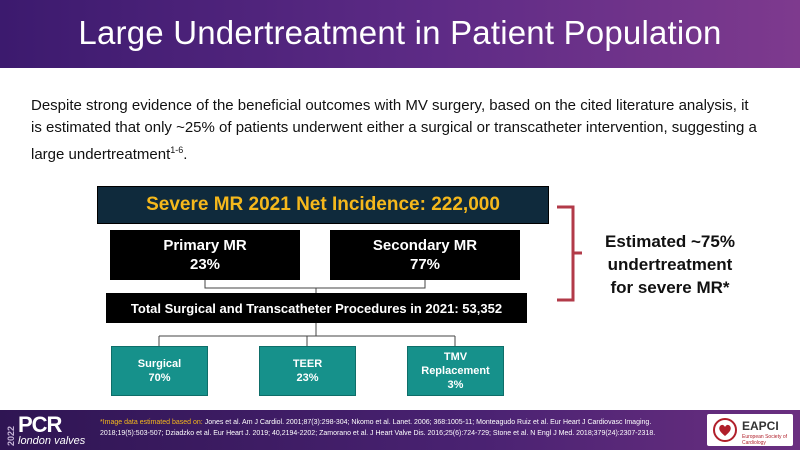 Image resolution: width=800 pixels, height=450 pixels. I want to click on tmv-label-2: Replacement, so click(455, 371).